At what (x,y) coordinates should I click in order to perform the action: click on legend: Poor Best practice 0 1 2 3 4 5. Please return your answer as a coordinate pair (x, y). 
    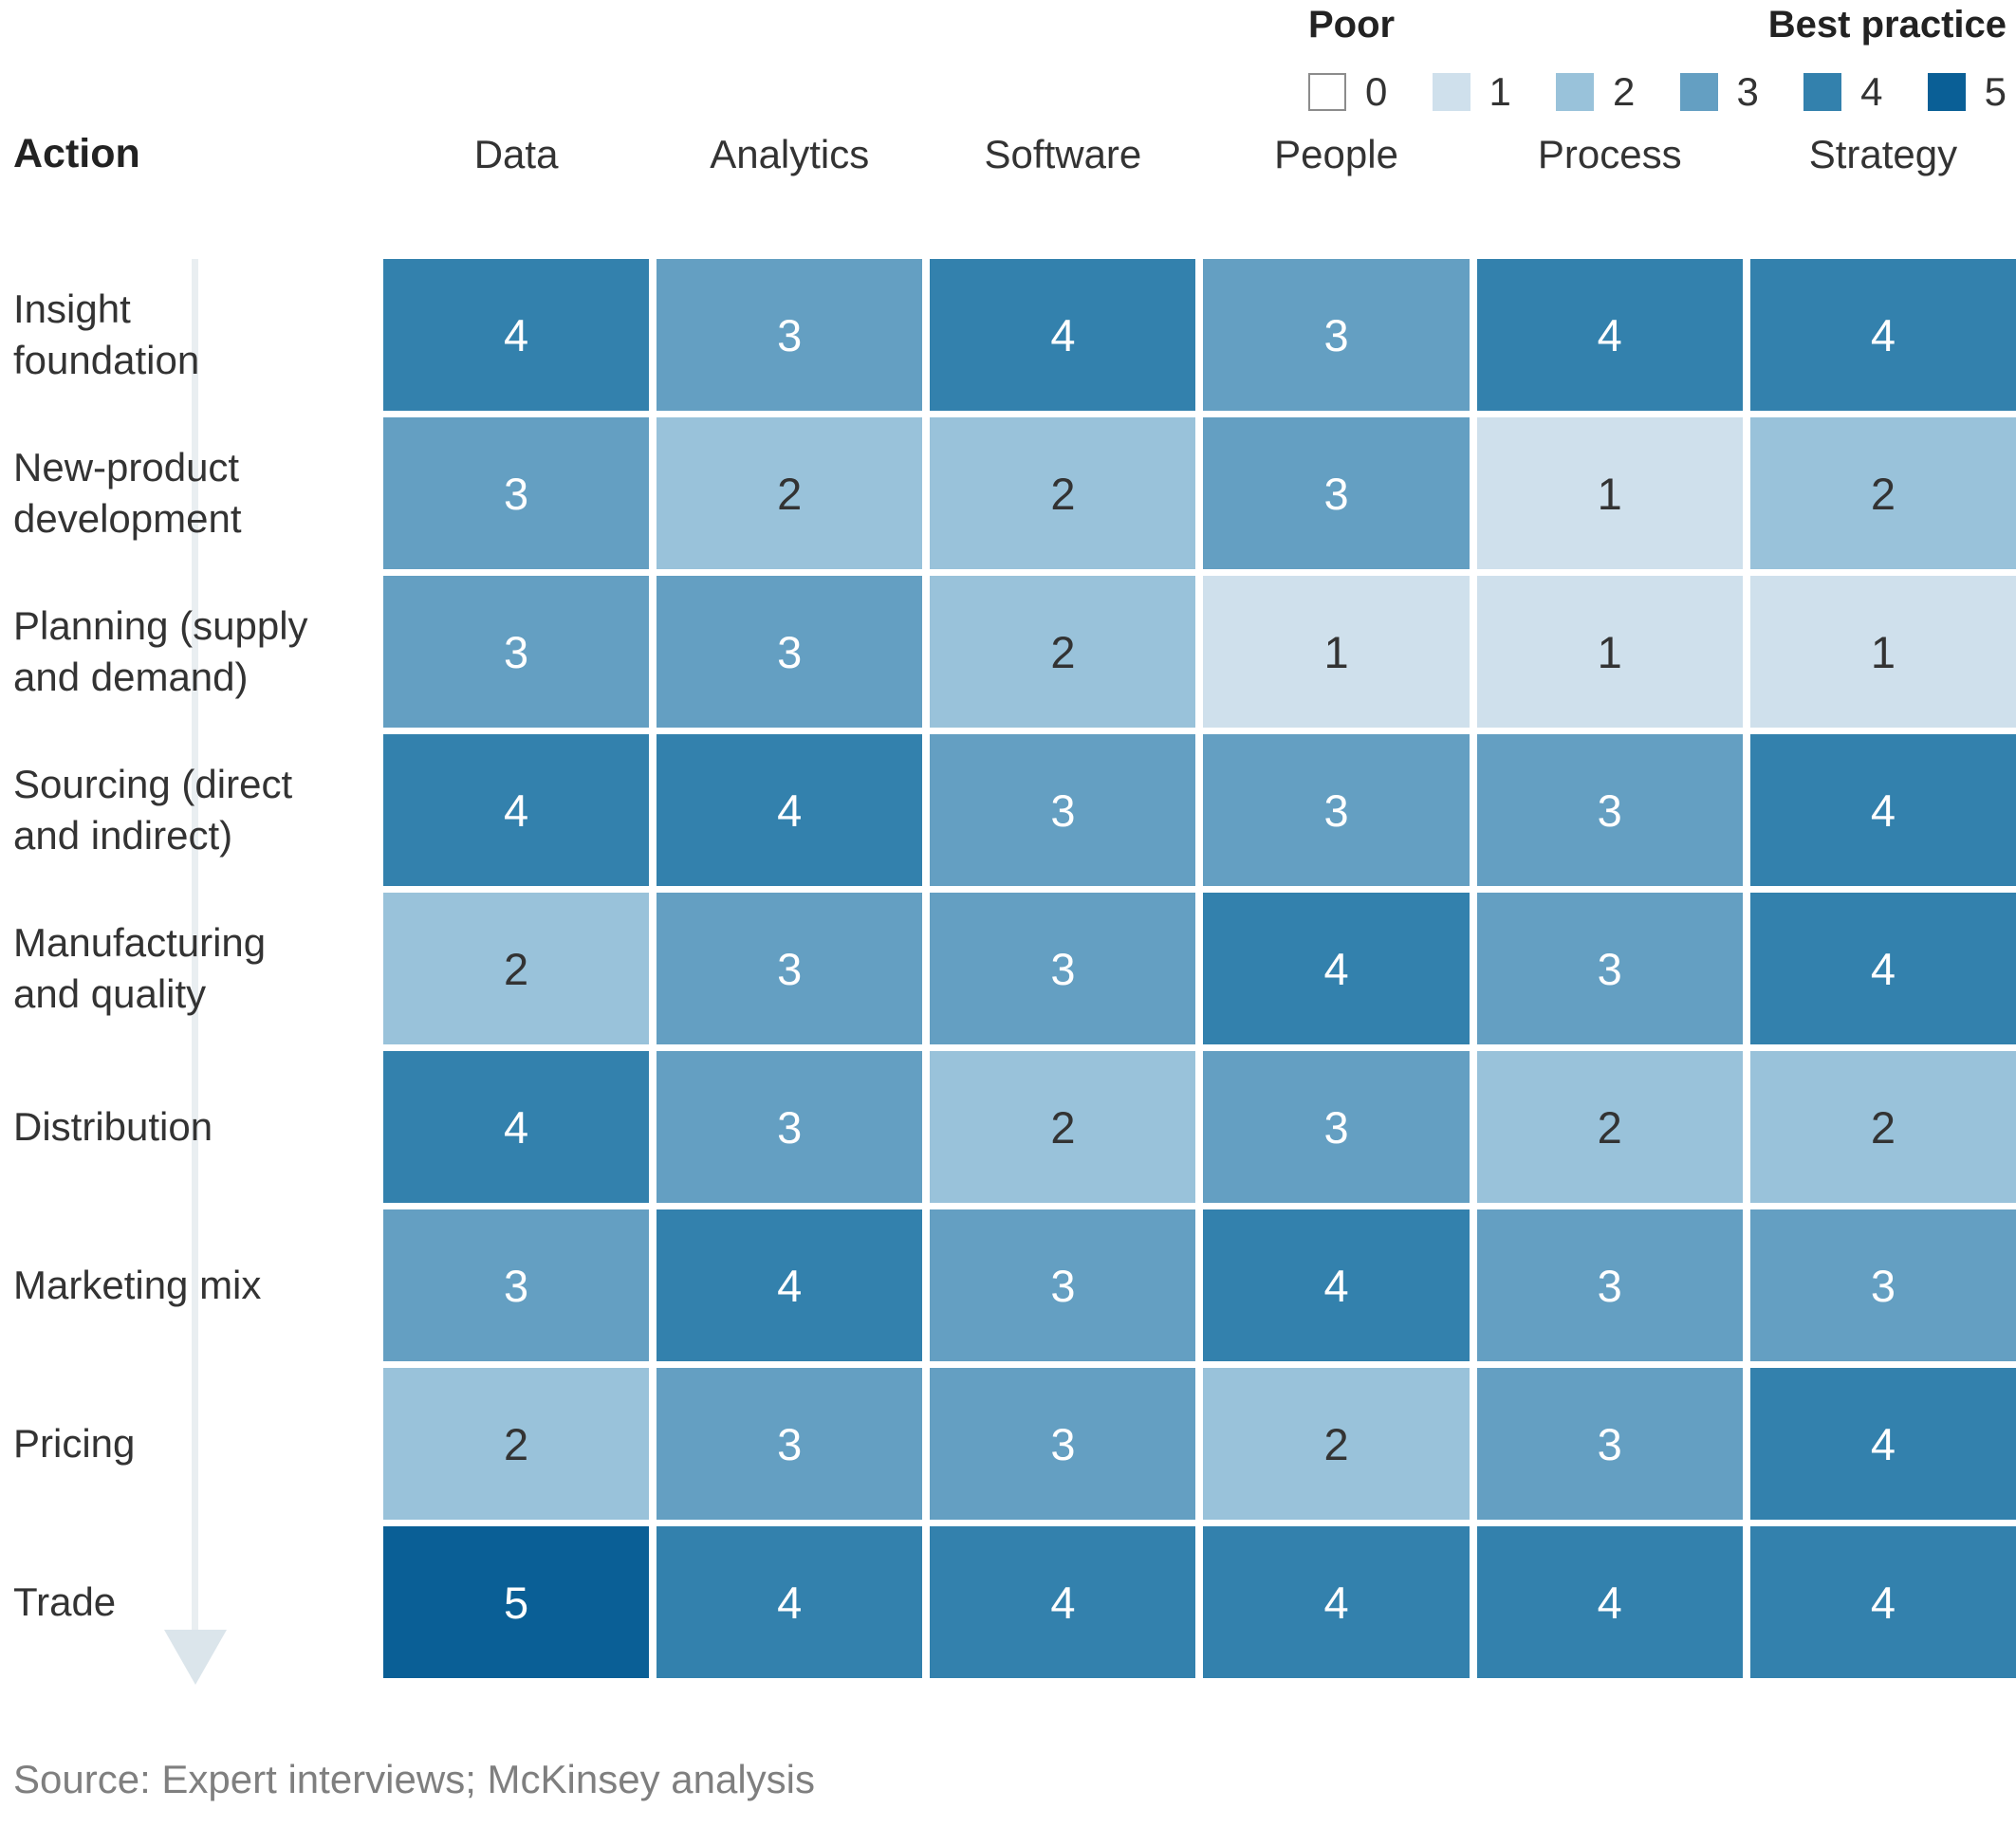
    Looking at the image, I should click on (1657, 59).